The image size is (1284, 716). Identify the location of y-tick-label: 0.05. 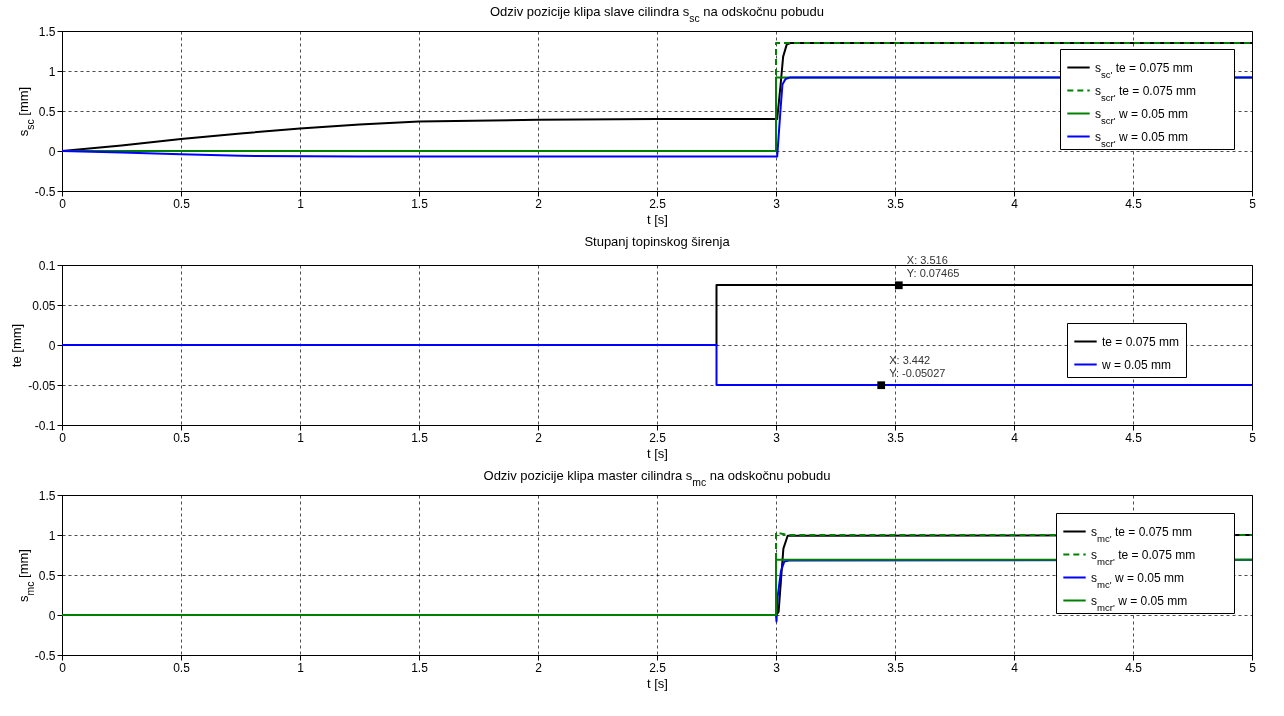
(44, 305).